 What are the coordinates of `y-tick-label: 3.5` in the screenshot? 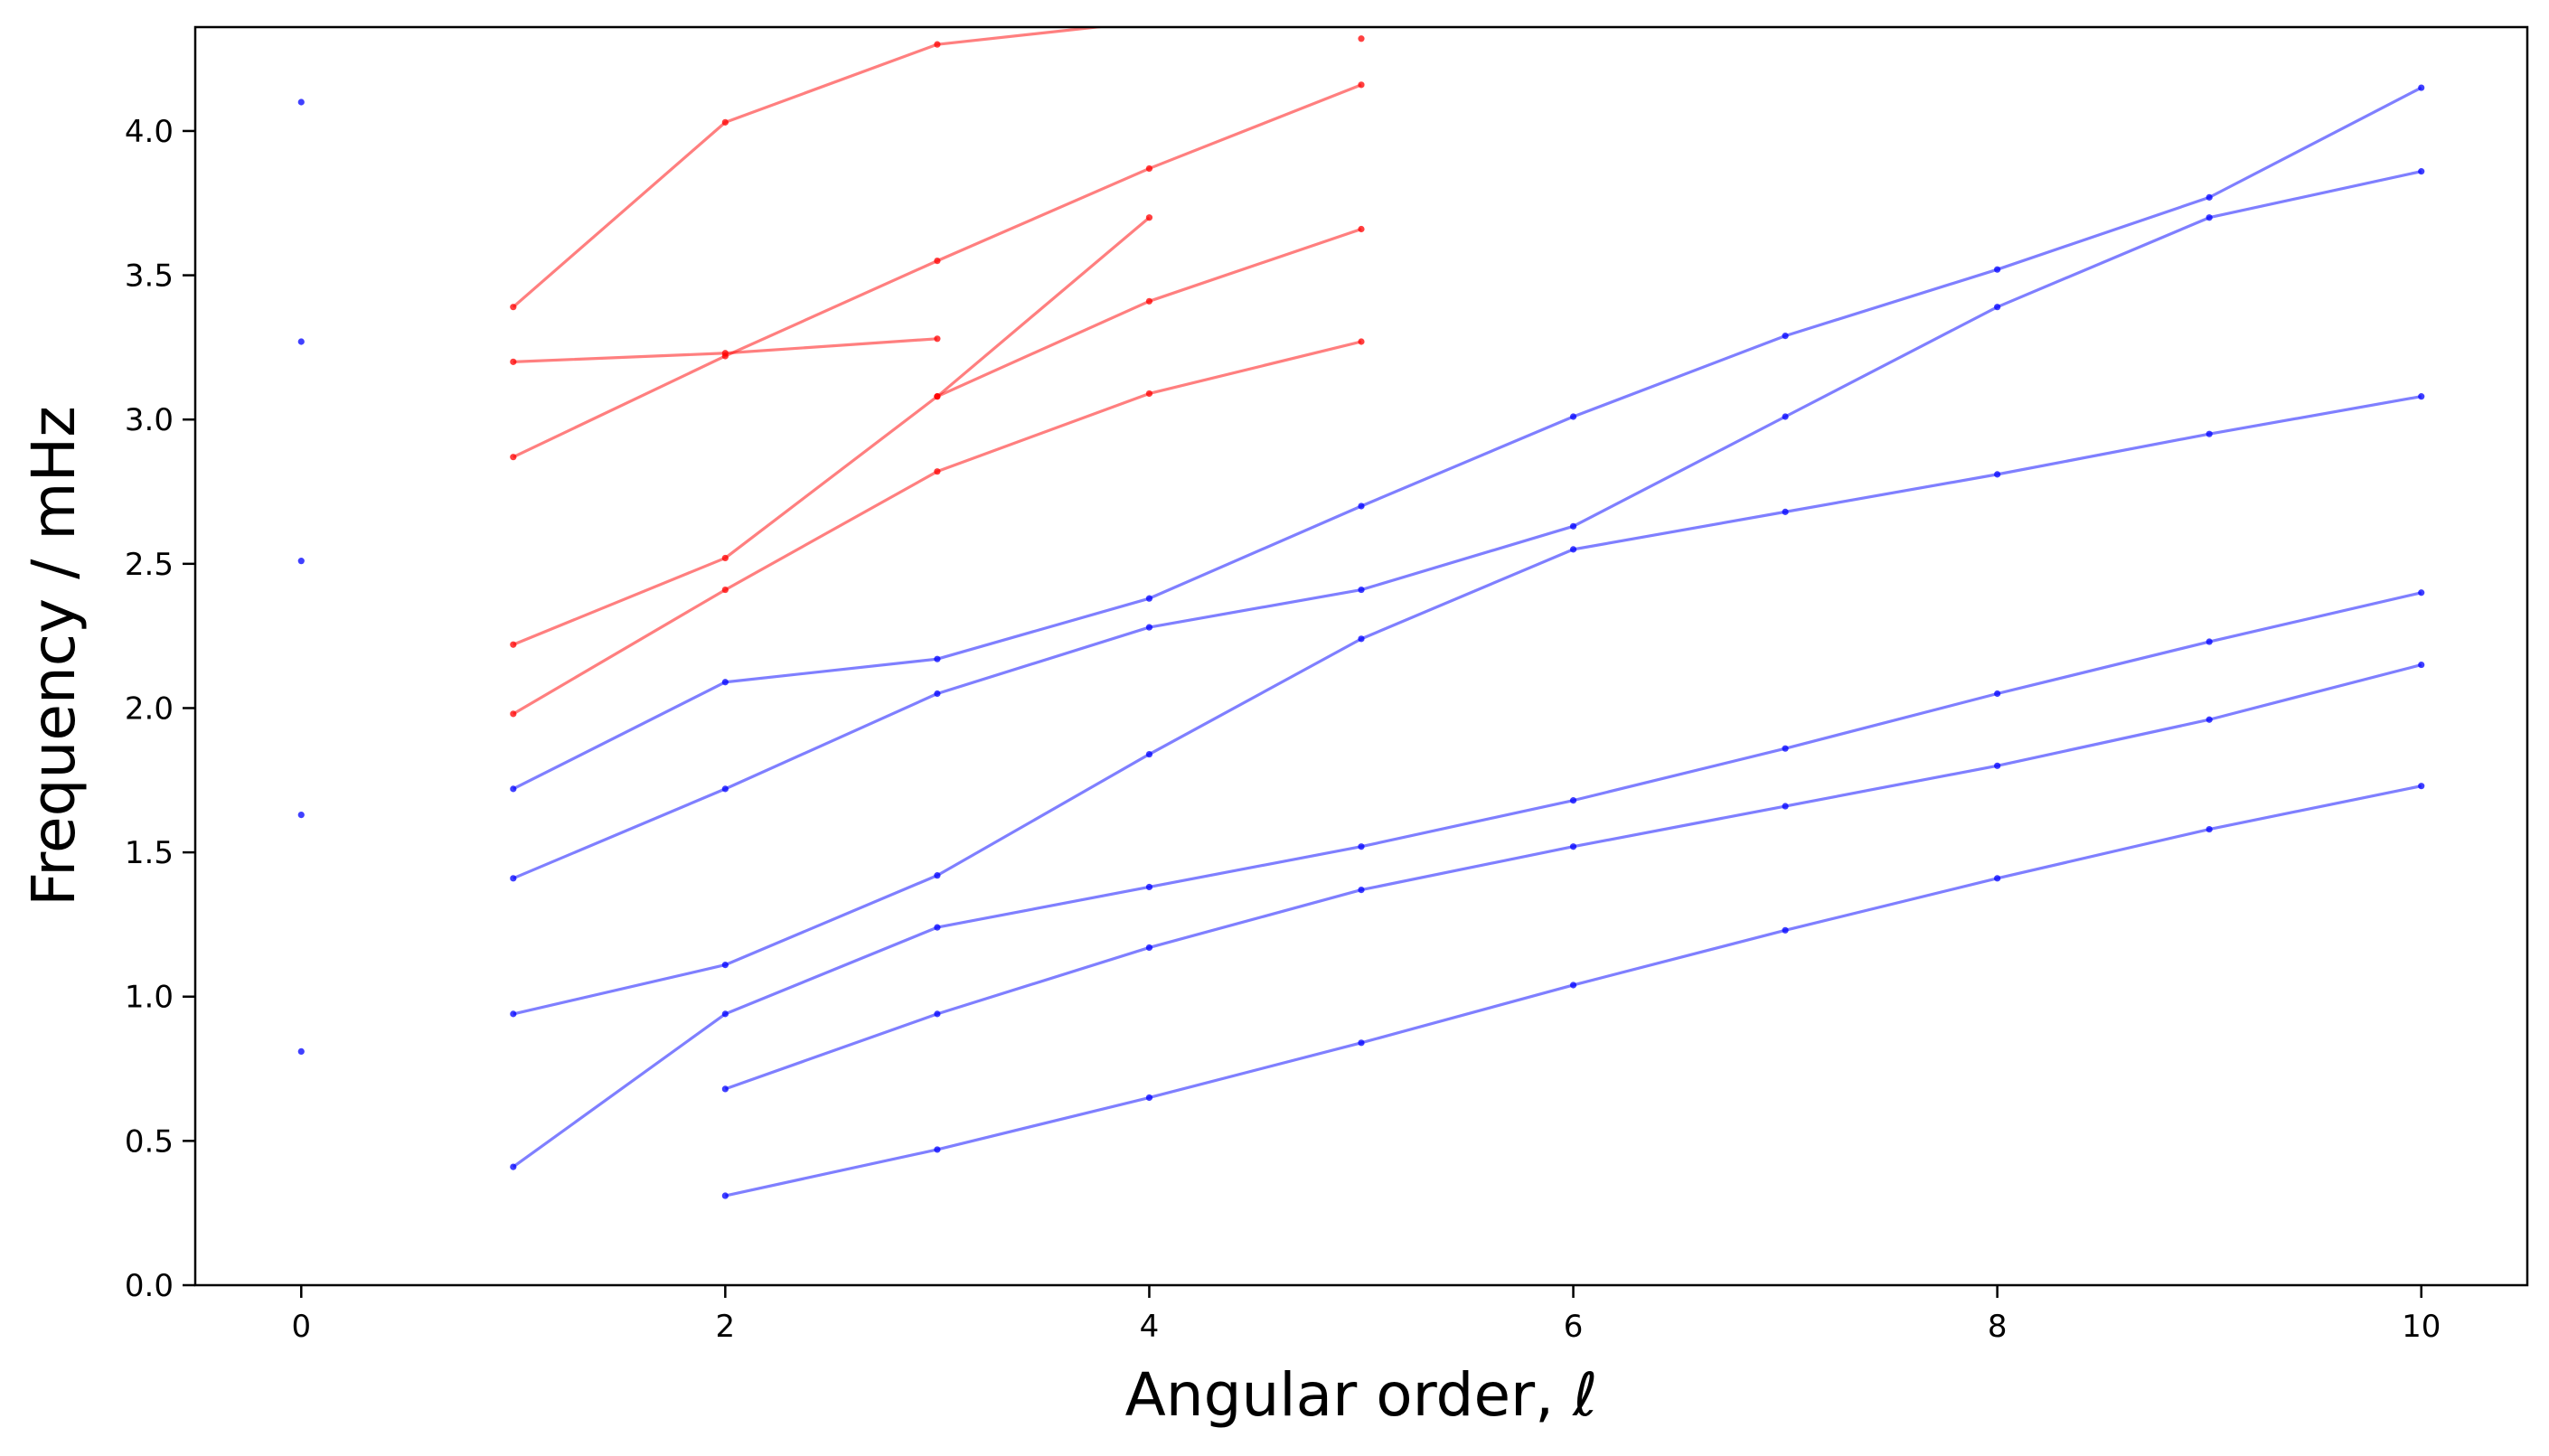 It's located at (149, 277).